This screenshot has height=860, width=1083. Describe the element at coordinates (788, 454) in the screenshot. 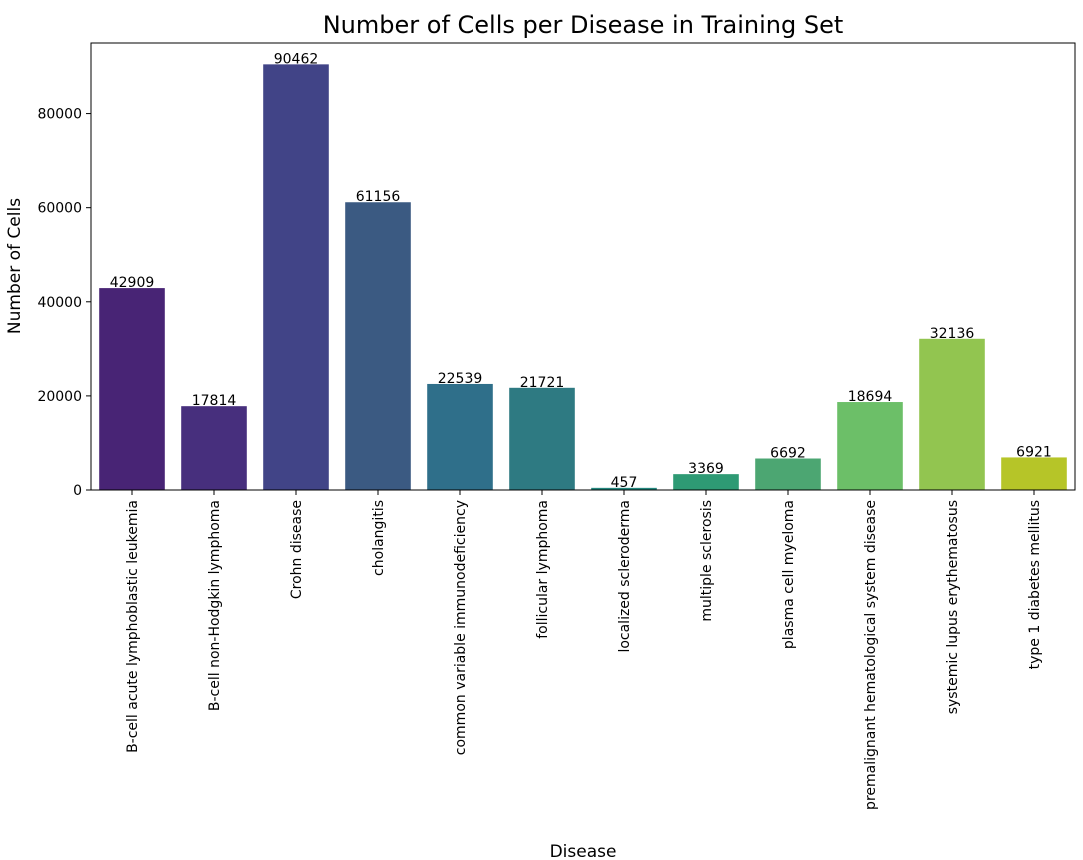

I see `data-label: 6692` at that location.